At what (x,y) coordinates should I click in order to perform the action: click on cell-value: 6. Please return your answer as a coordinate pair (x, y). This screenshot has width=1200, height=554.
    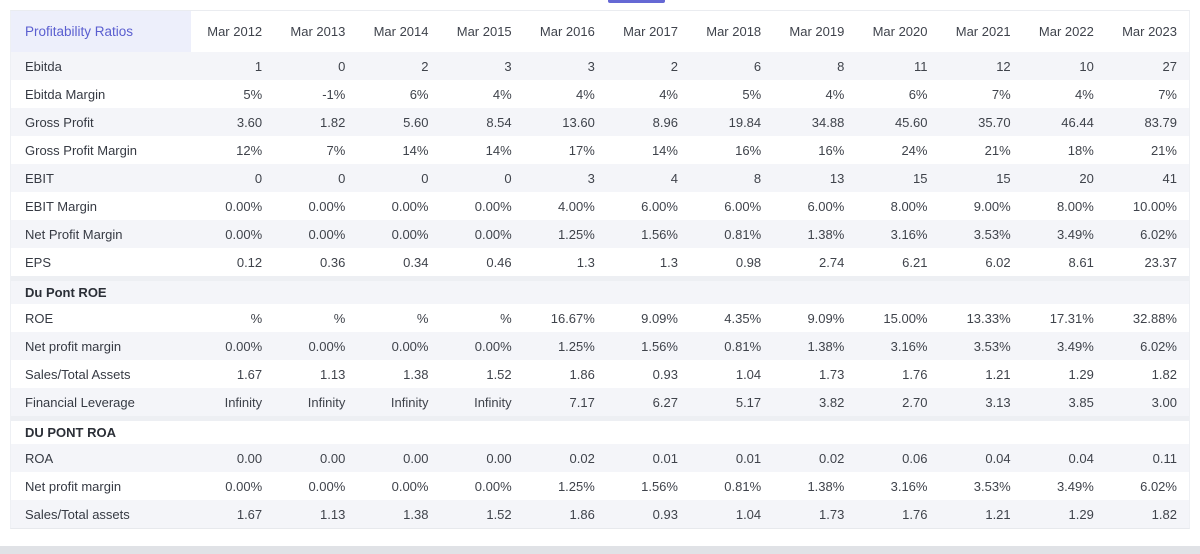
    Looking at the image, I should click on (757, 66).